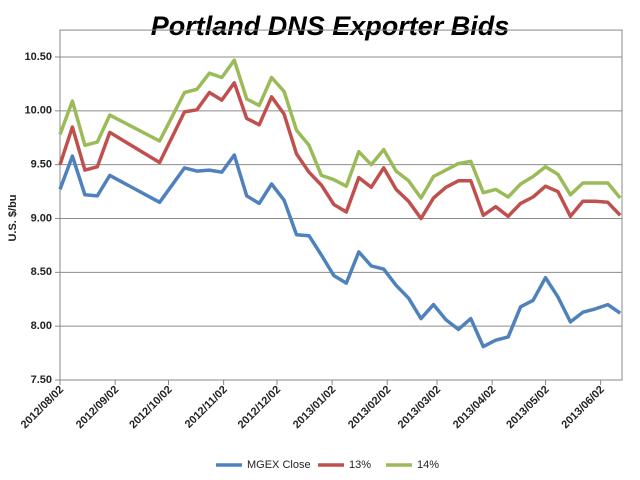 The image size is (640, 480). Describe the element at coordinates (13, 217) in the screenshot. I see `y-axis-title: U.S. $/bu` at that location.